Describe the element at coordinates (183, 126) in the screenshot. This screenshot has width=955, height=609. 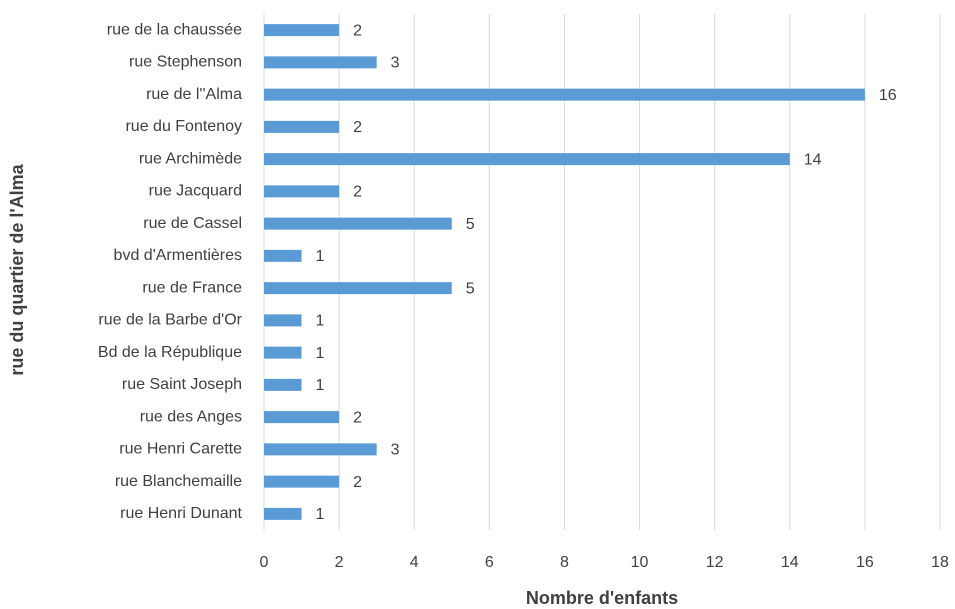
I see `y-tick-label: rue du Fontenoy` at that location.